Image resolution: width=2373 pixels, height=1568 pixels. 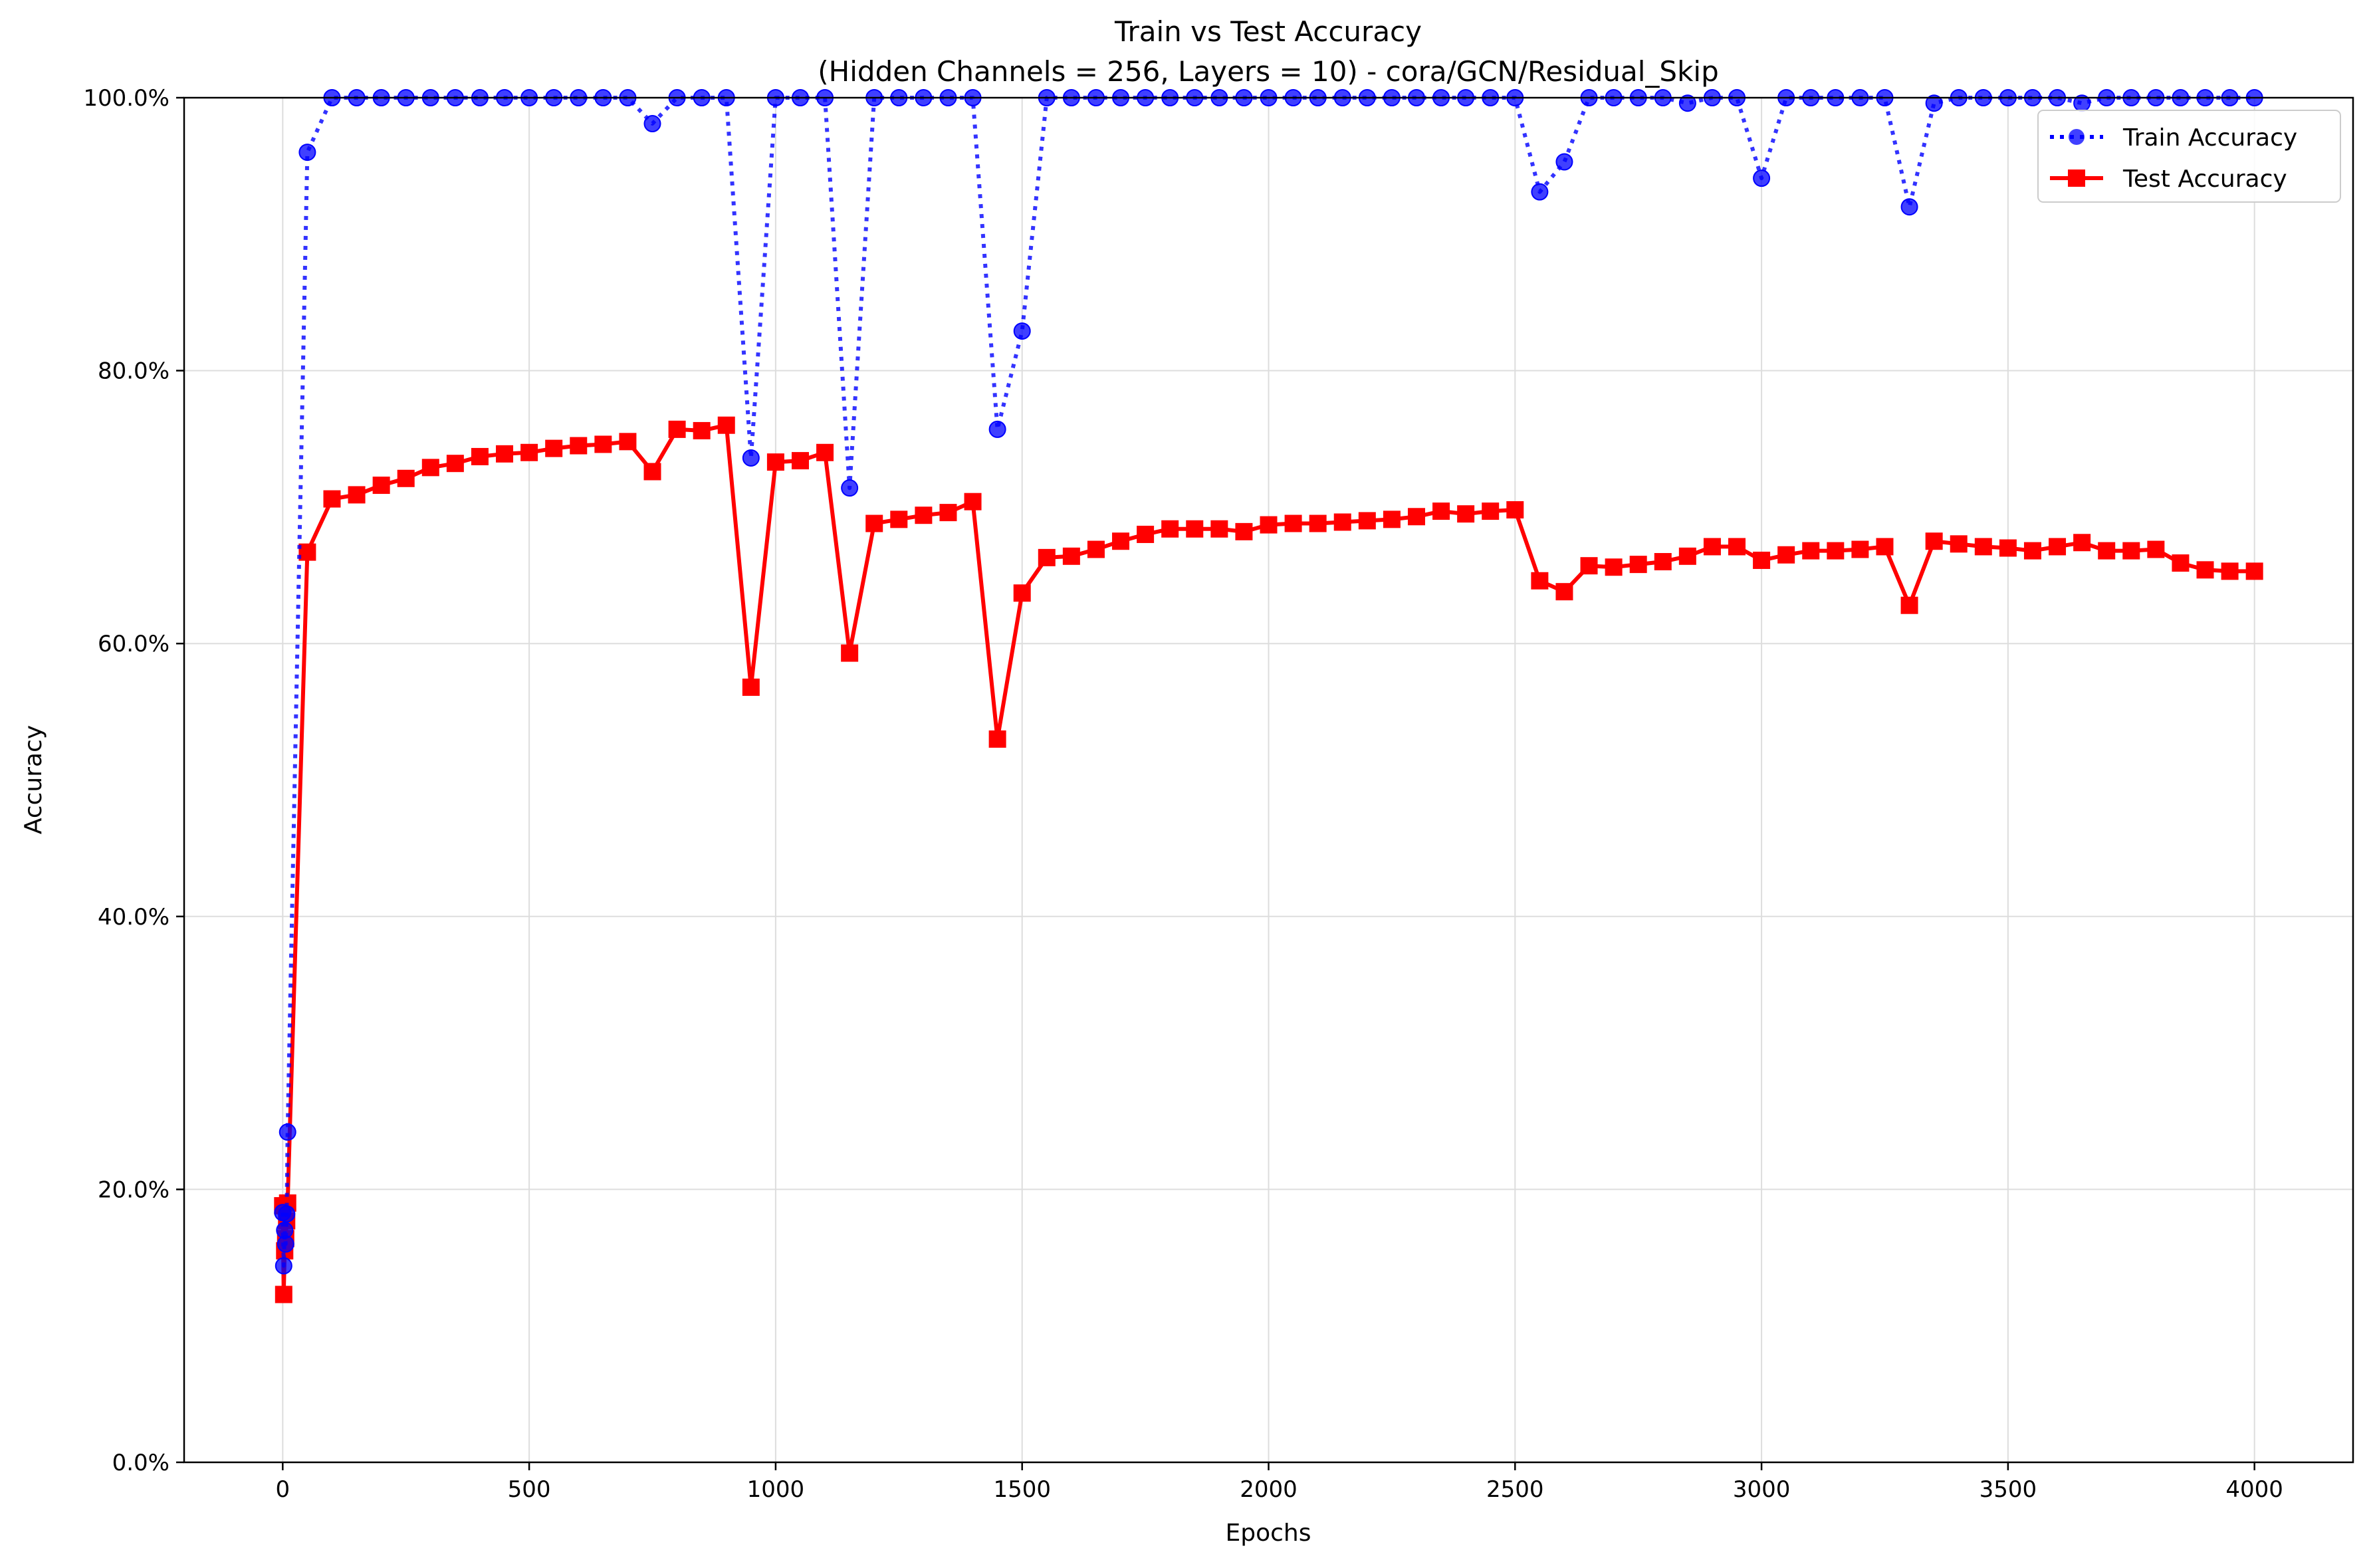 What do you see at coordinates (126, 98) in the screenshot?
I see `y-tick-label: 100.0%` at bounding box center [126, 98].